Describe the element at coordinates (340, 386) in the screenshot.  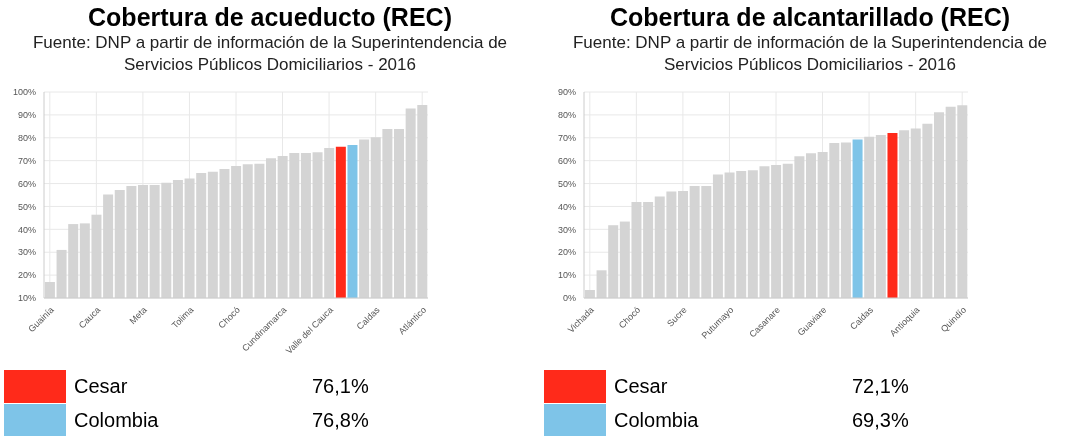
I see `text: 76,1%` at that location.